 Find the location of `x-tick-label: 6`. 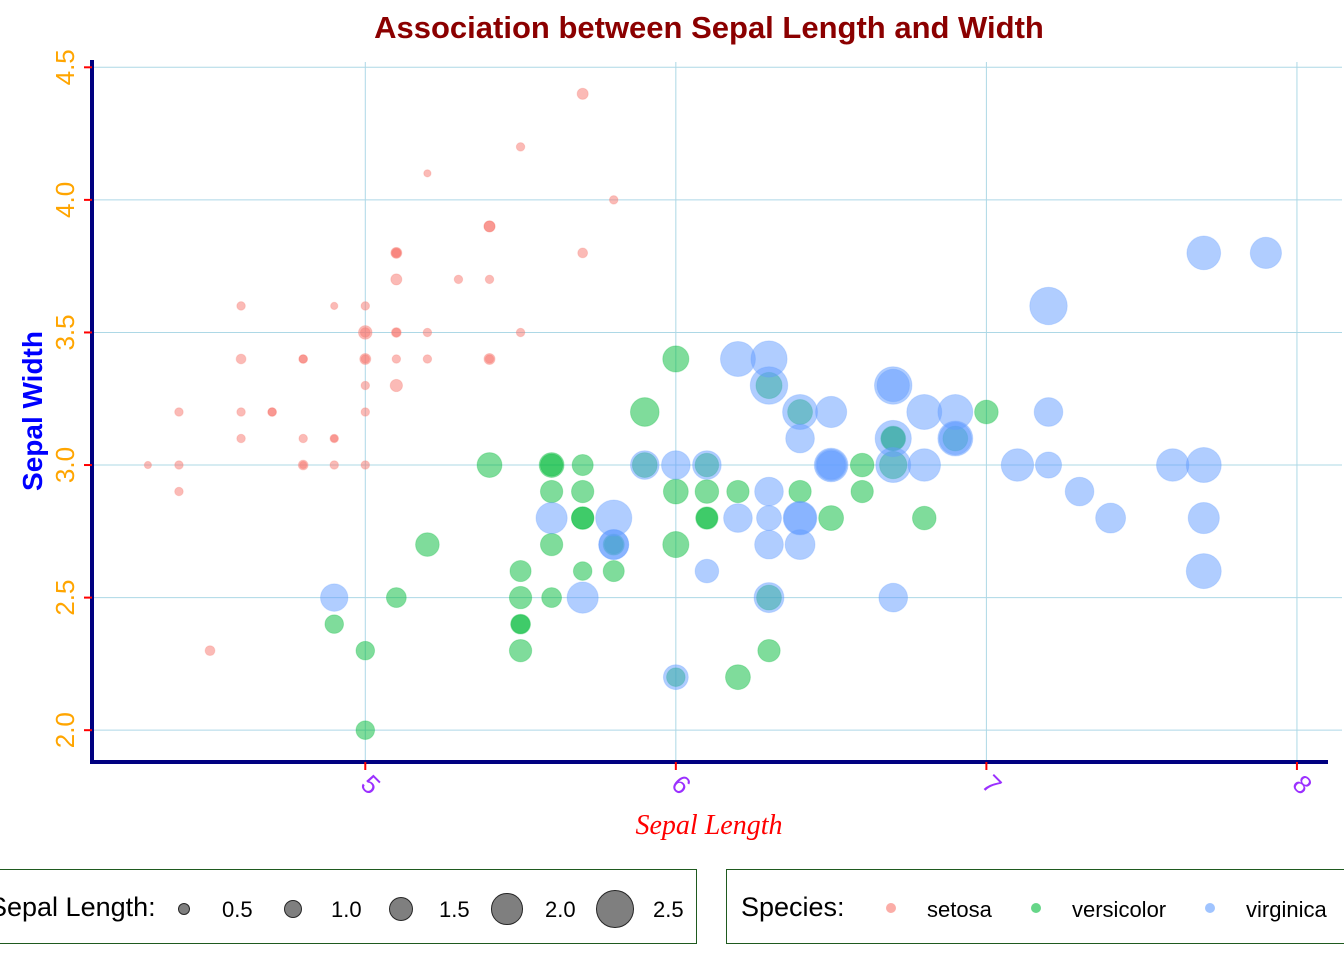

x-tick-label: 6 is located at coordinates (681, 784).